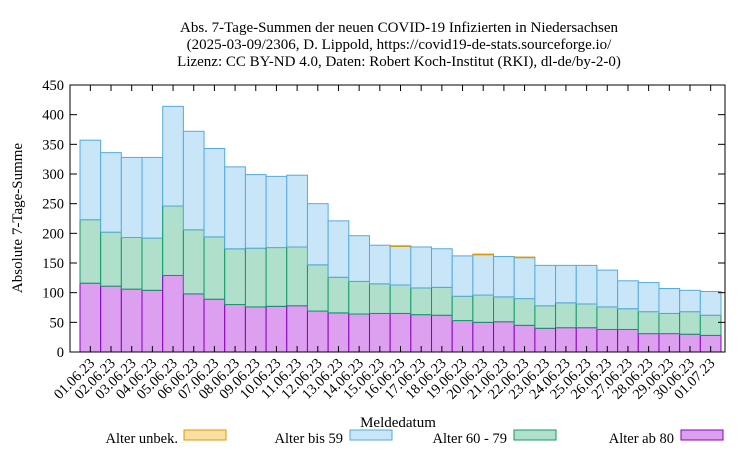 The width and height of the screenshot is (750, 450). Describe the element at coordinates (53, 264) in the screenshot. I see `y-tick-label: 150` at that location.